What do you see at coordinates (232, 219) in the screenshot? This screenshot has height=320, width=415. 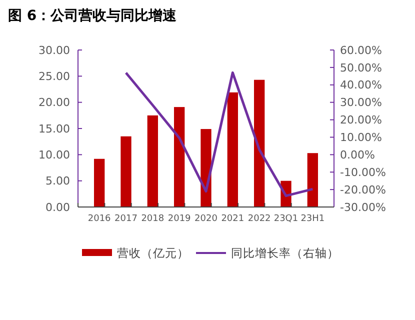 I see `x-tick-label: 2021` at bounding box center [232, 219].